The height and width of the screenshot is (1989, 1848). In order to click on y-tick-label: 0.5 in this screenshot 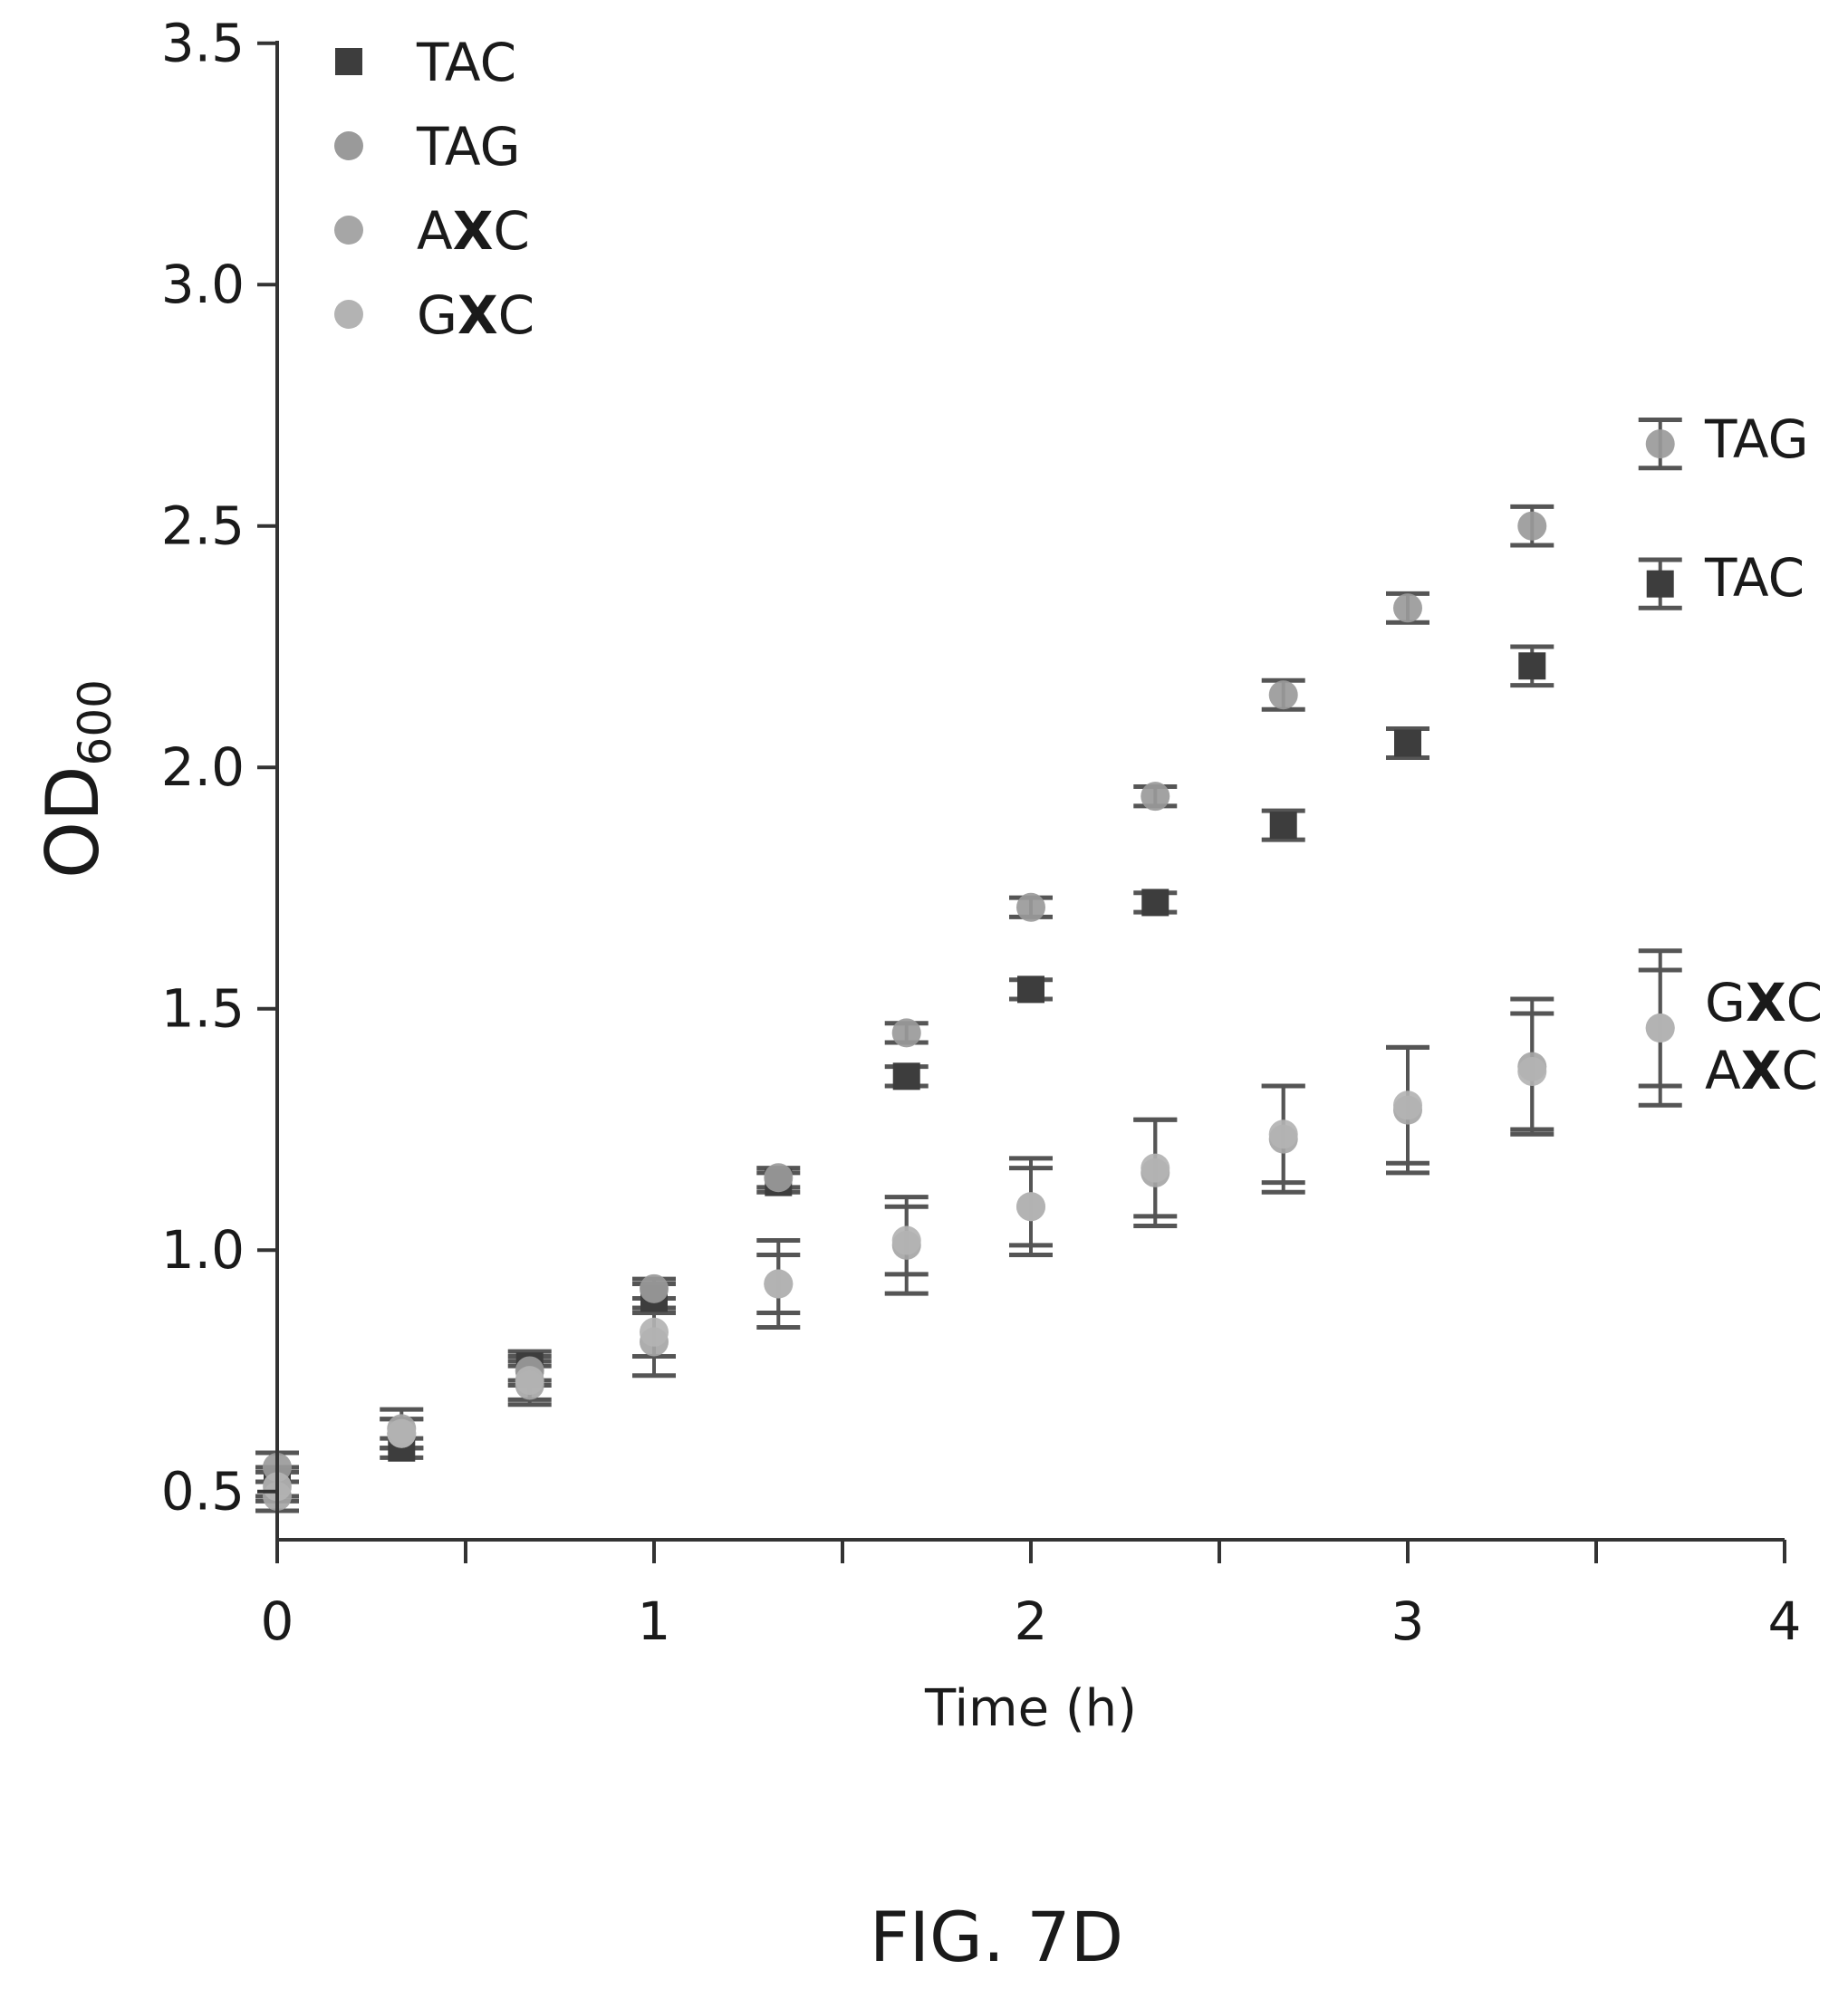, I will do `click(203, 1492)`.